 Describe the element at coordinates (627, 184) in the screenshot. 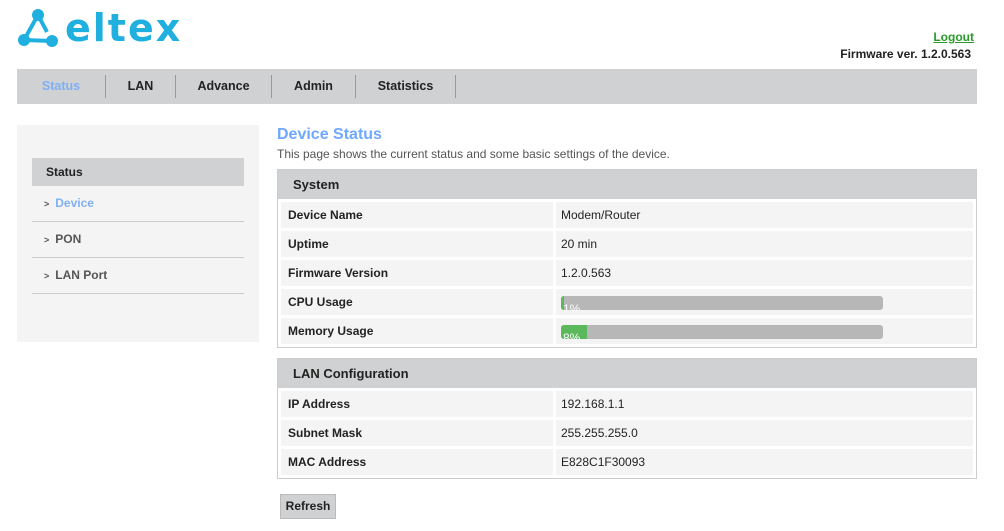

I see `section-heading: System` at that location.